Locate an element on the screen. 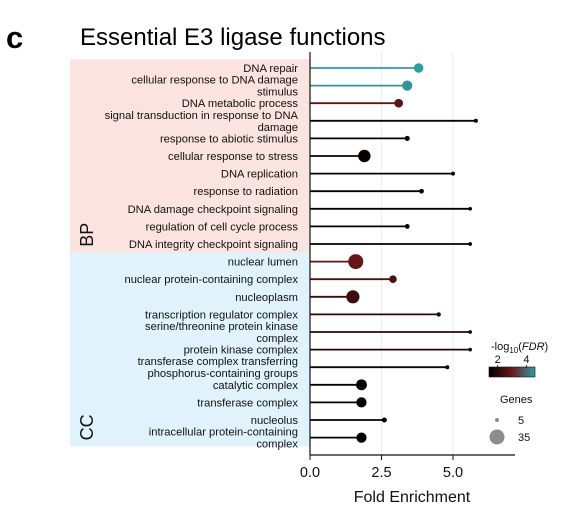  term-label-13-line-0: nucleoplasm is located at coordinates (266, 298).